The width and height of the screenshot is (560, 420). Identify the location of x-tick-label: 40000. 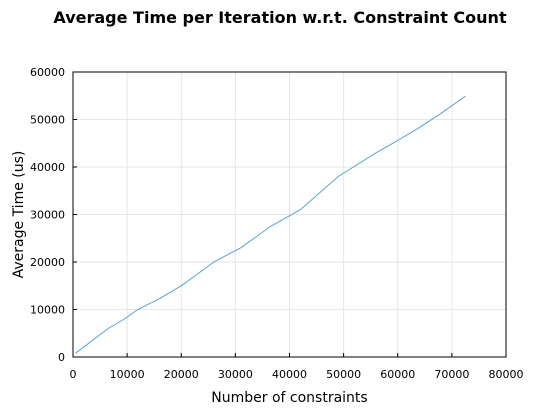
(289, 374).